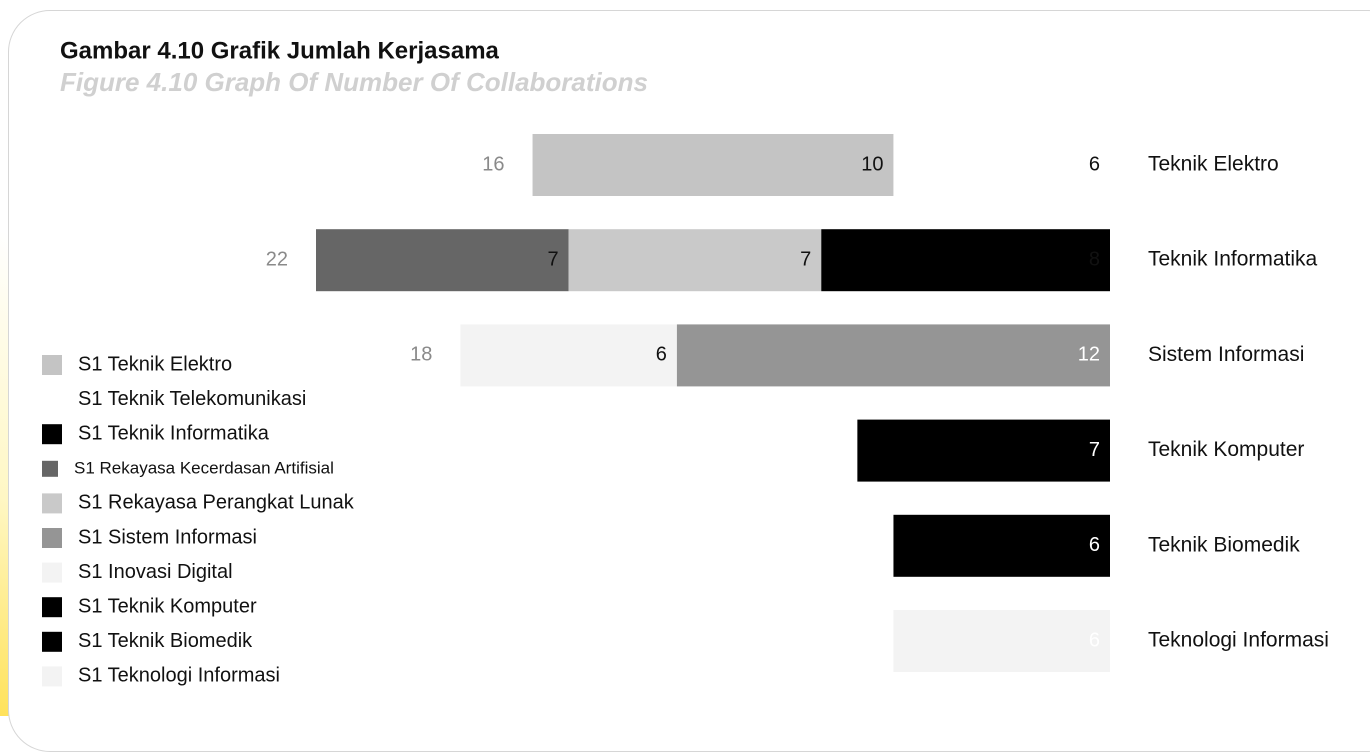 The image size is (1370, 752). Describe the element at coordinates (1089, 355) in the screenshot. I see `value-label: 12` at that location.